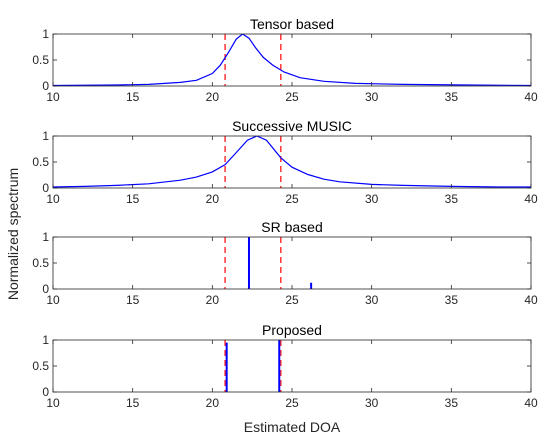  What do you see at coordinates (292, 126) in the screenshot?
I see `subplot-title: Successive MUSIC` at bounding box center [292, 126].